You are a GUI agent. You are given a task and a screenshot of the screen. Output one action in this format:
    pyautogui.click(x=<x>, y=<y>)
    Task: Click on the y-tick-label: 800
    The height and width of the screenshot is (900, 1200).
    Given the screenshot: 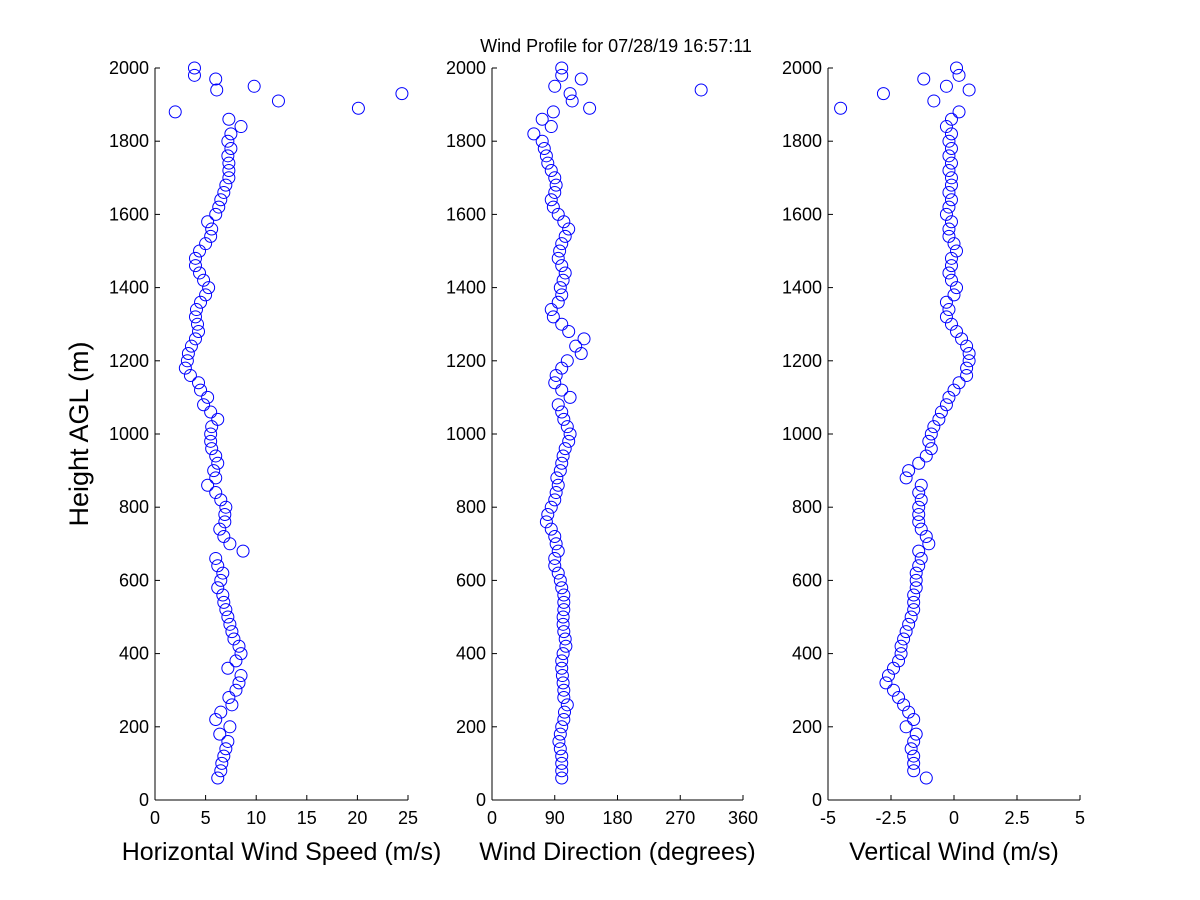 What is the action you would take?
    pyautogui.click(x=807, y=507)
    